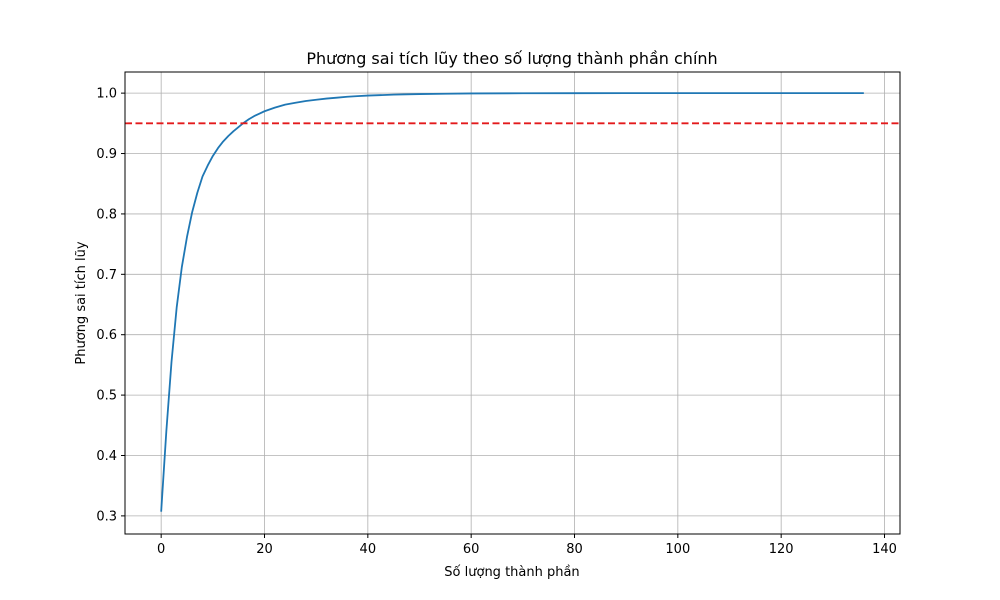 This screenshot has height=600, width=1000. What do you see at coordinates (161, 549) in the screenshot?
I see `x-tick-label: 0` at bounding box center [161, 549].